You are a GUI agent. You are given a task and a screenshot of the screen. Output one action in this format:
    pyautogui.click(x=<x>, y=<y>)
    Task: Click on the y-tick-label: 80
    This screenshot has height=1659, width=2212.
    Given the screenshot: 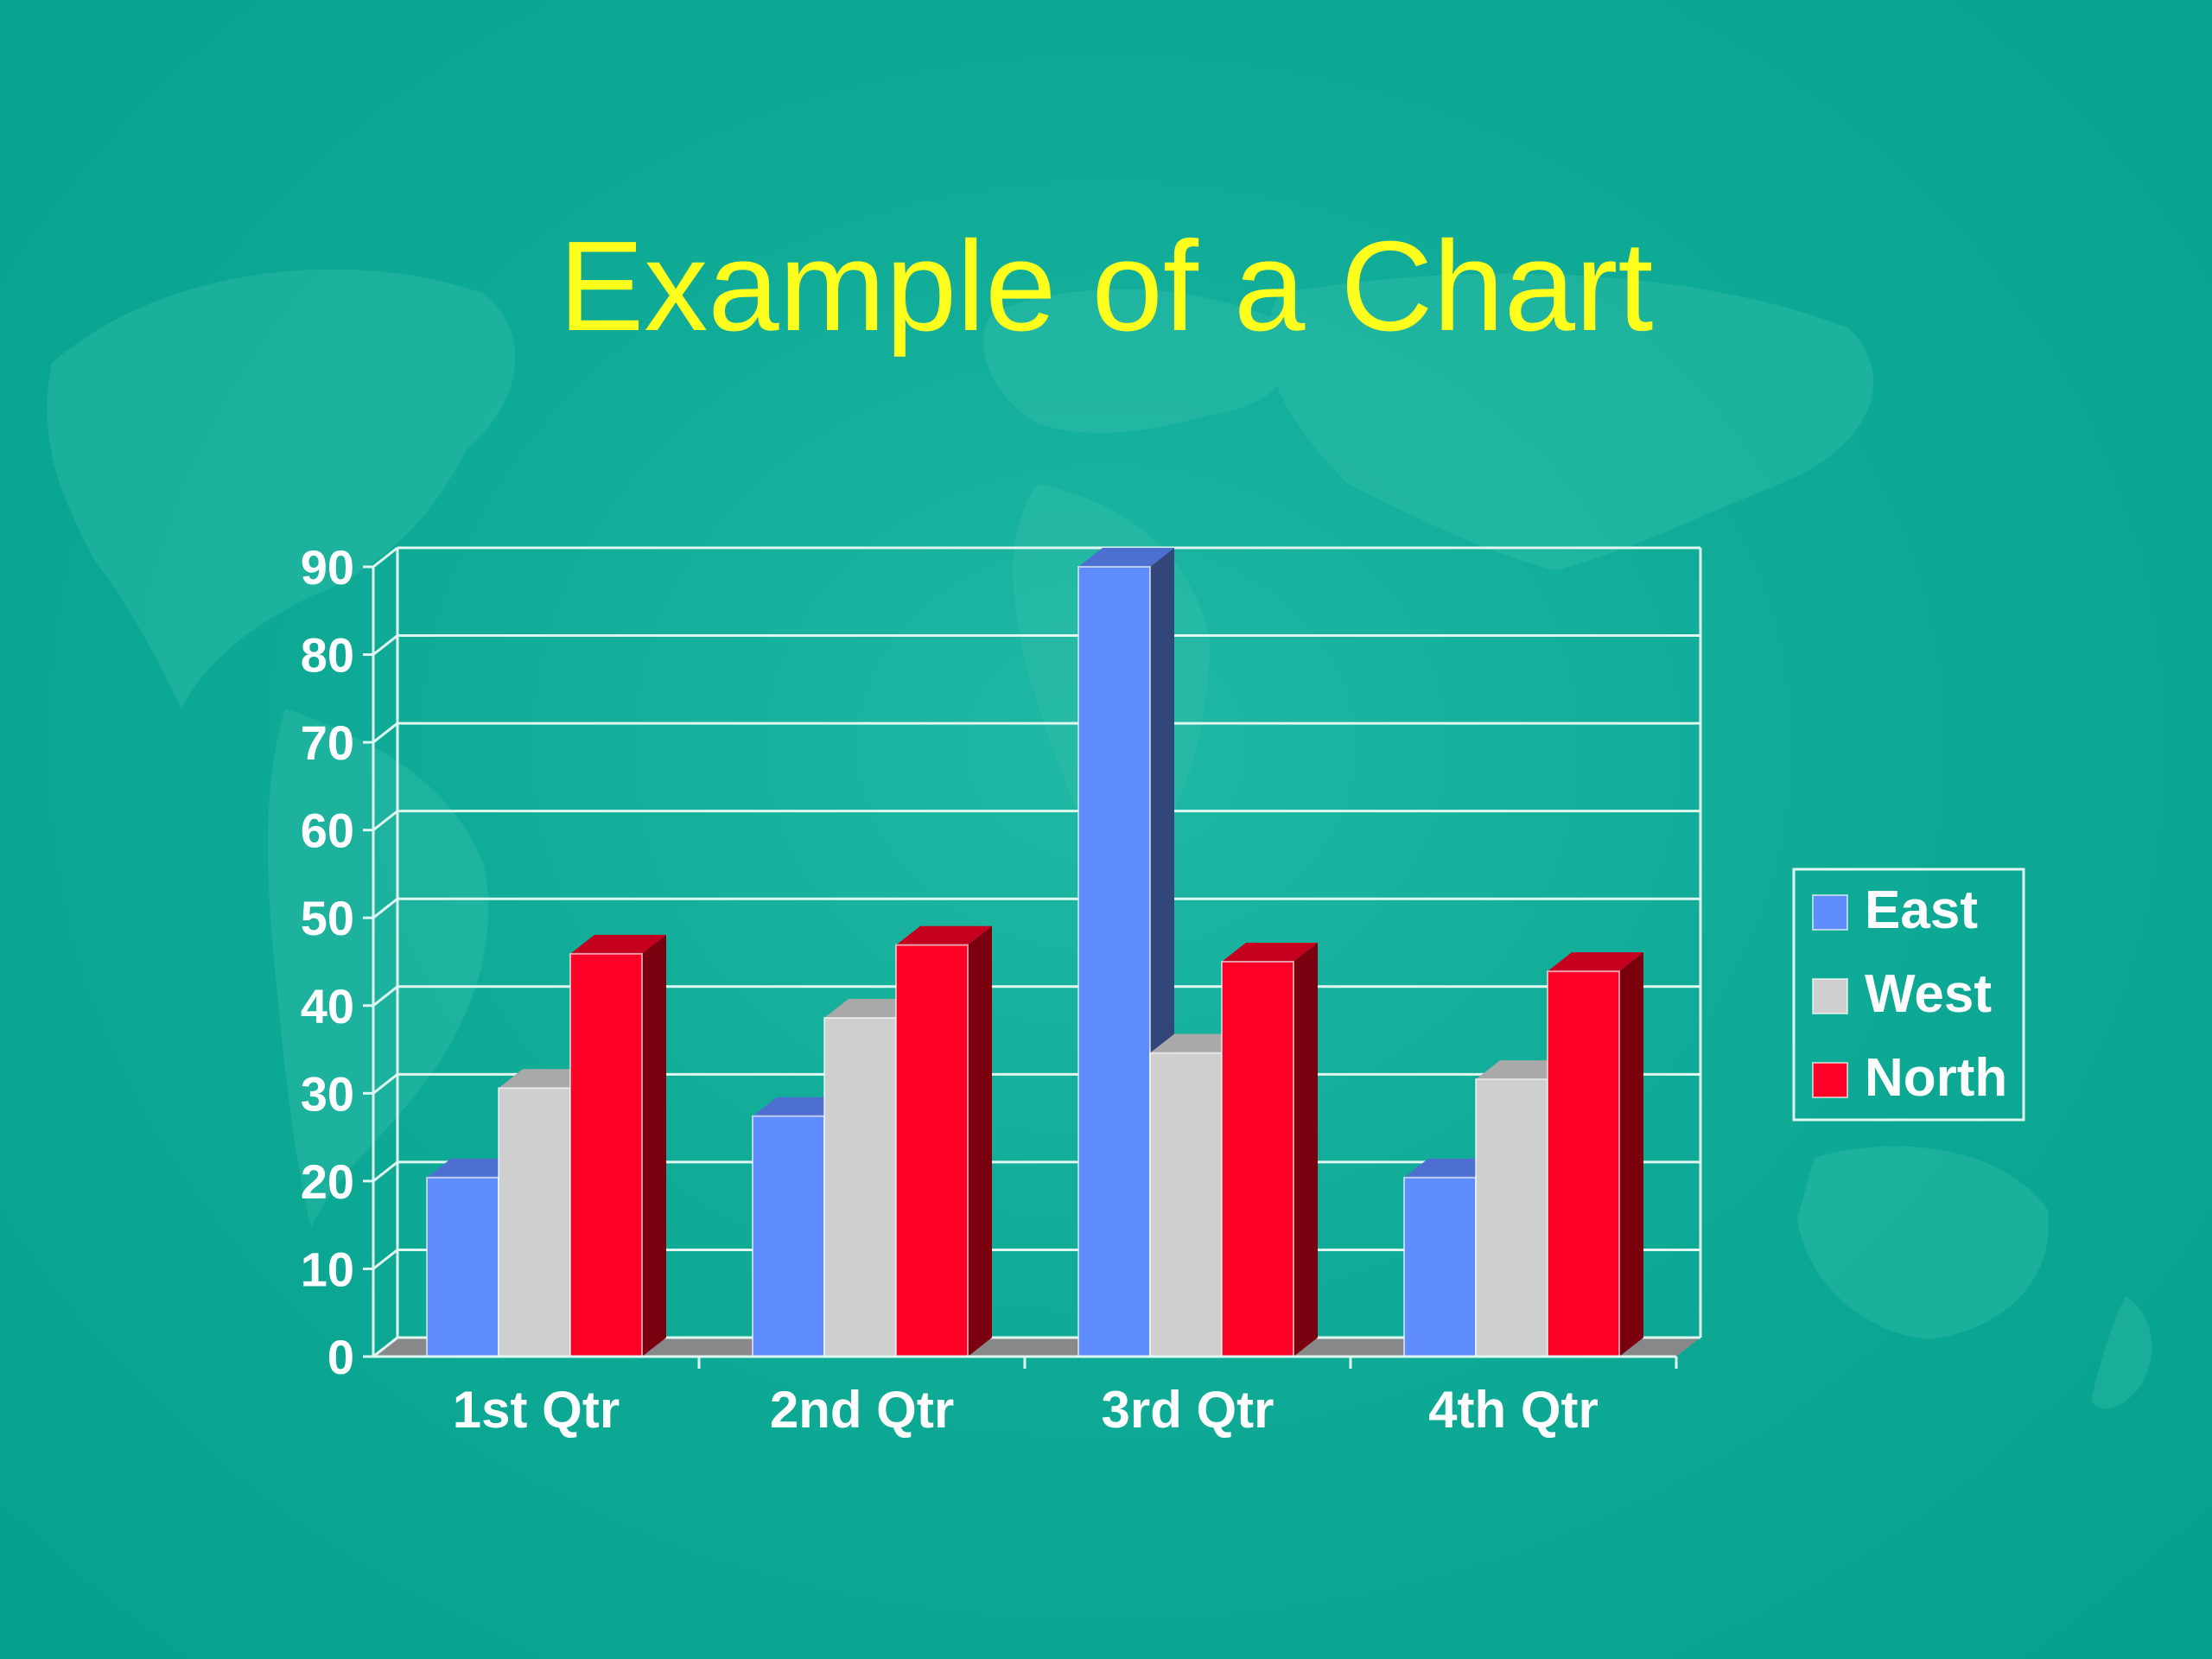 What is the action you would take?
    pyautogui.click(x=327, y=655)
    